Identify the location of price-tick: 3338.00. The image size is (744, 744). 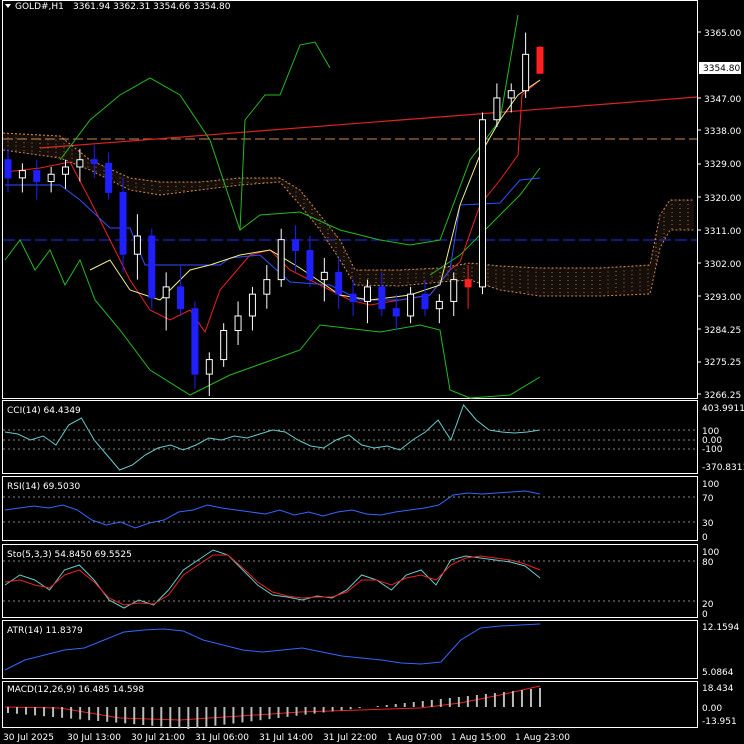
(722, 132).